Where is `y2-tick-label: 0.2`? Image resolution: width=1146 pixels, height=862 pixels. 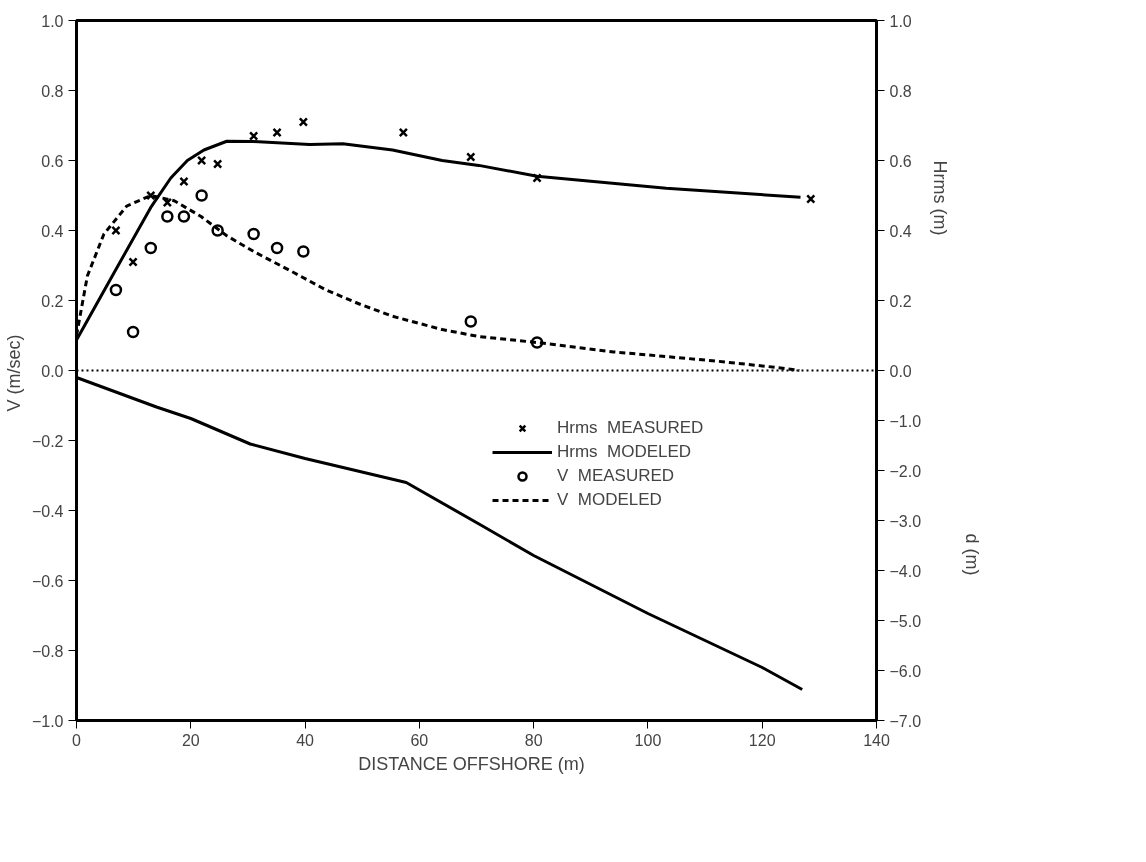
y2-tick-label: 0.2 is located at coordinates (900, 301).